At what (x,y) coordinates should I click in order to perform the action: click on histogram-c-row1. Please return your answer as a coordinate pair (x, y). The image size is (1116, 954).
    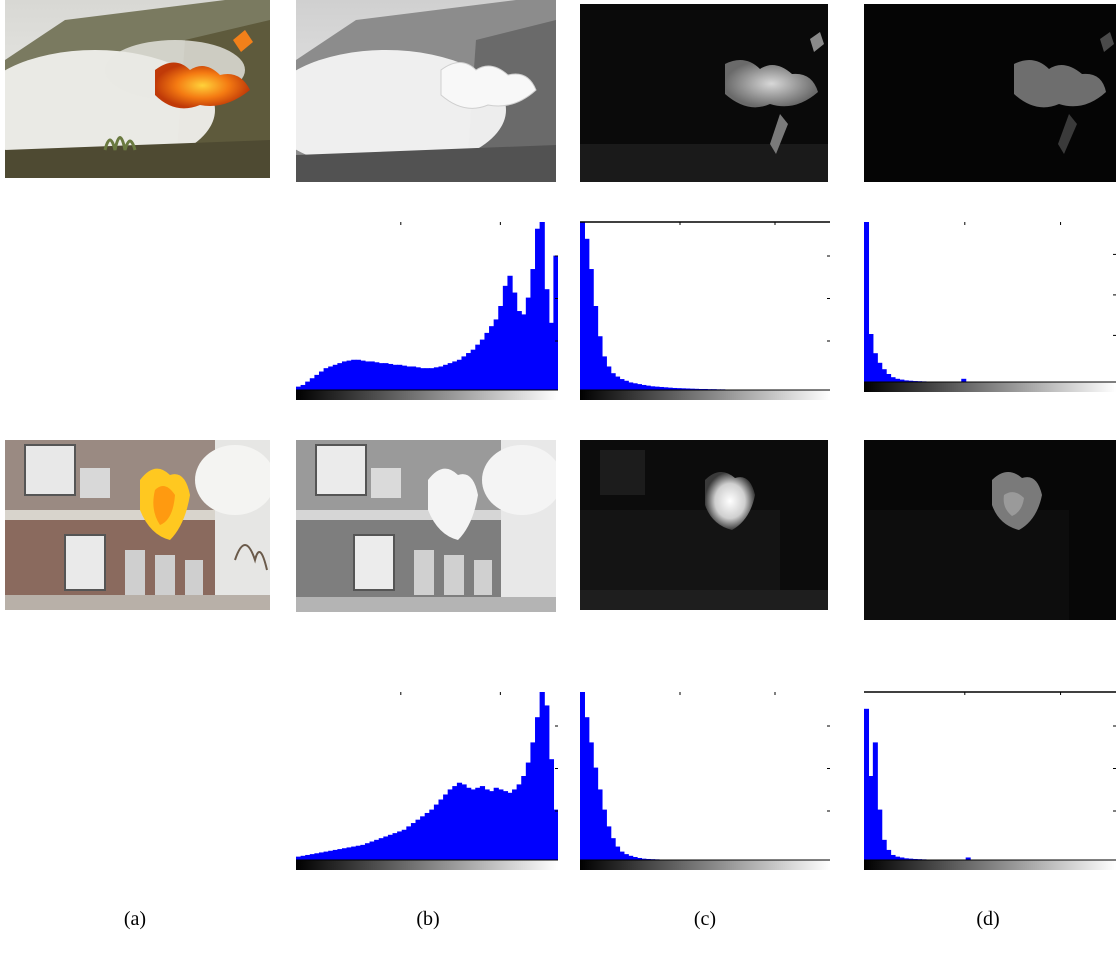
    Looking at the image, I should click on (705, 310).